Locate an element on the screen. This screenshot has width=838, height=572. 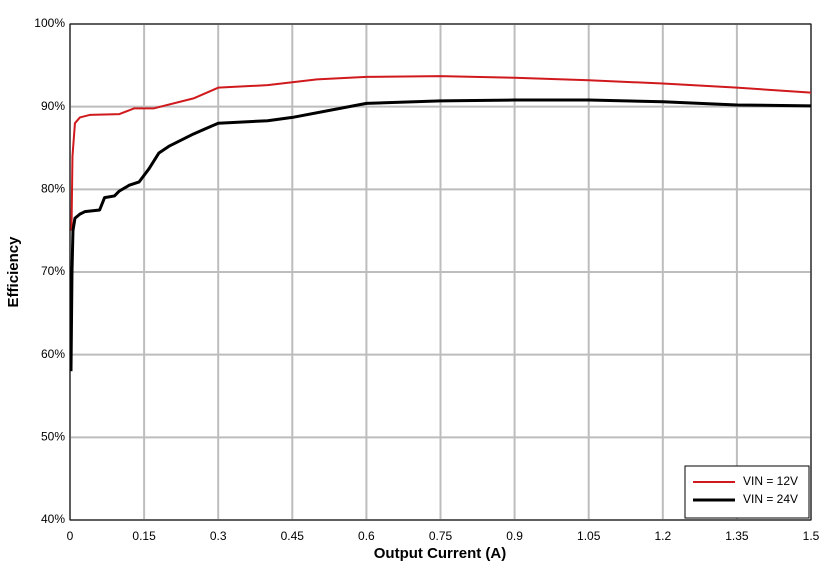
x-tick-label: 0 is located at coordinates (70, 536).